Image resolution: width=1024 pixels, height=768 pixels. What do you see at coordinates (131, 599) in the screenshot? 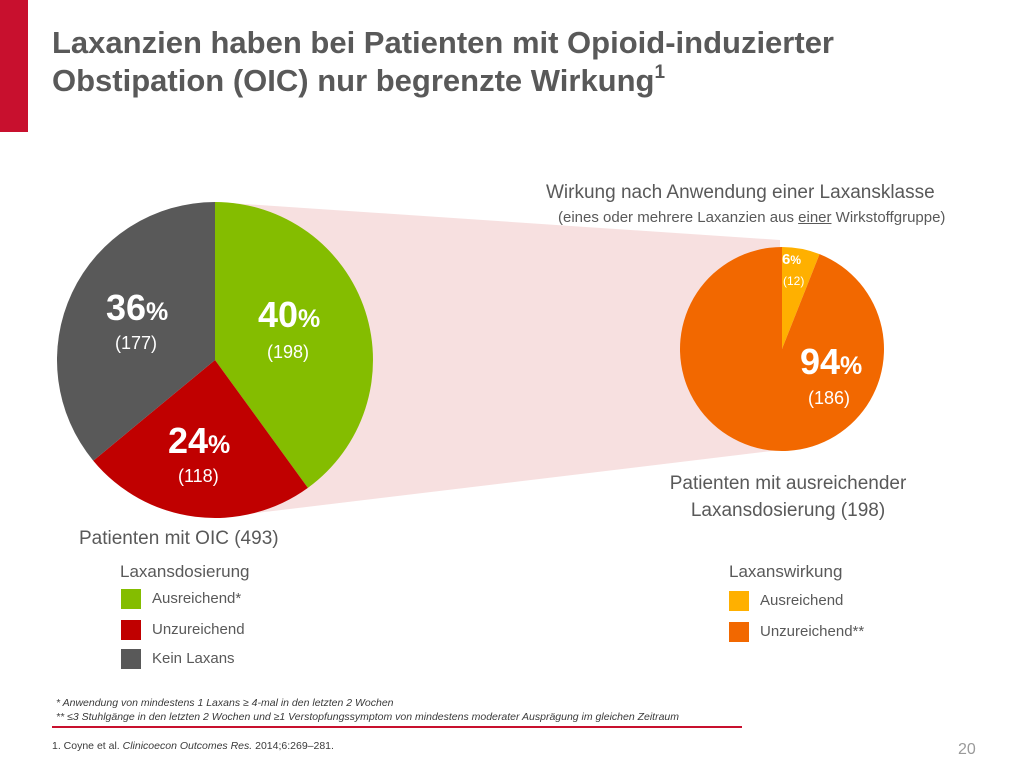
I see `legend-swatch-ausreichend` at bounding box center [131, 599].